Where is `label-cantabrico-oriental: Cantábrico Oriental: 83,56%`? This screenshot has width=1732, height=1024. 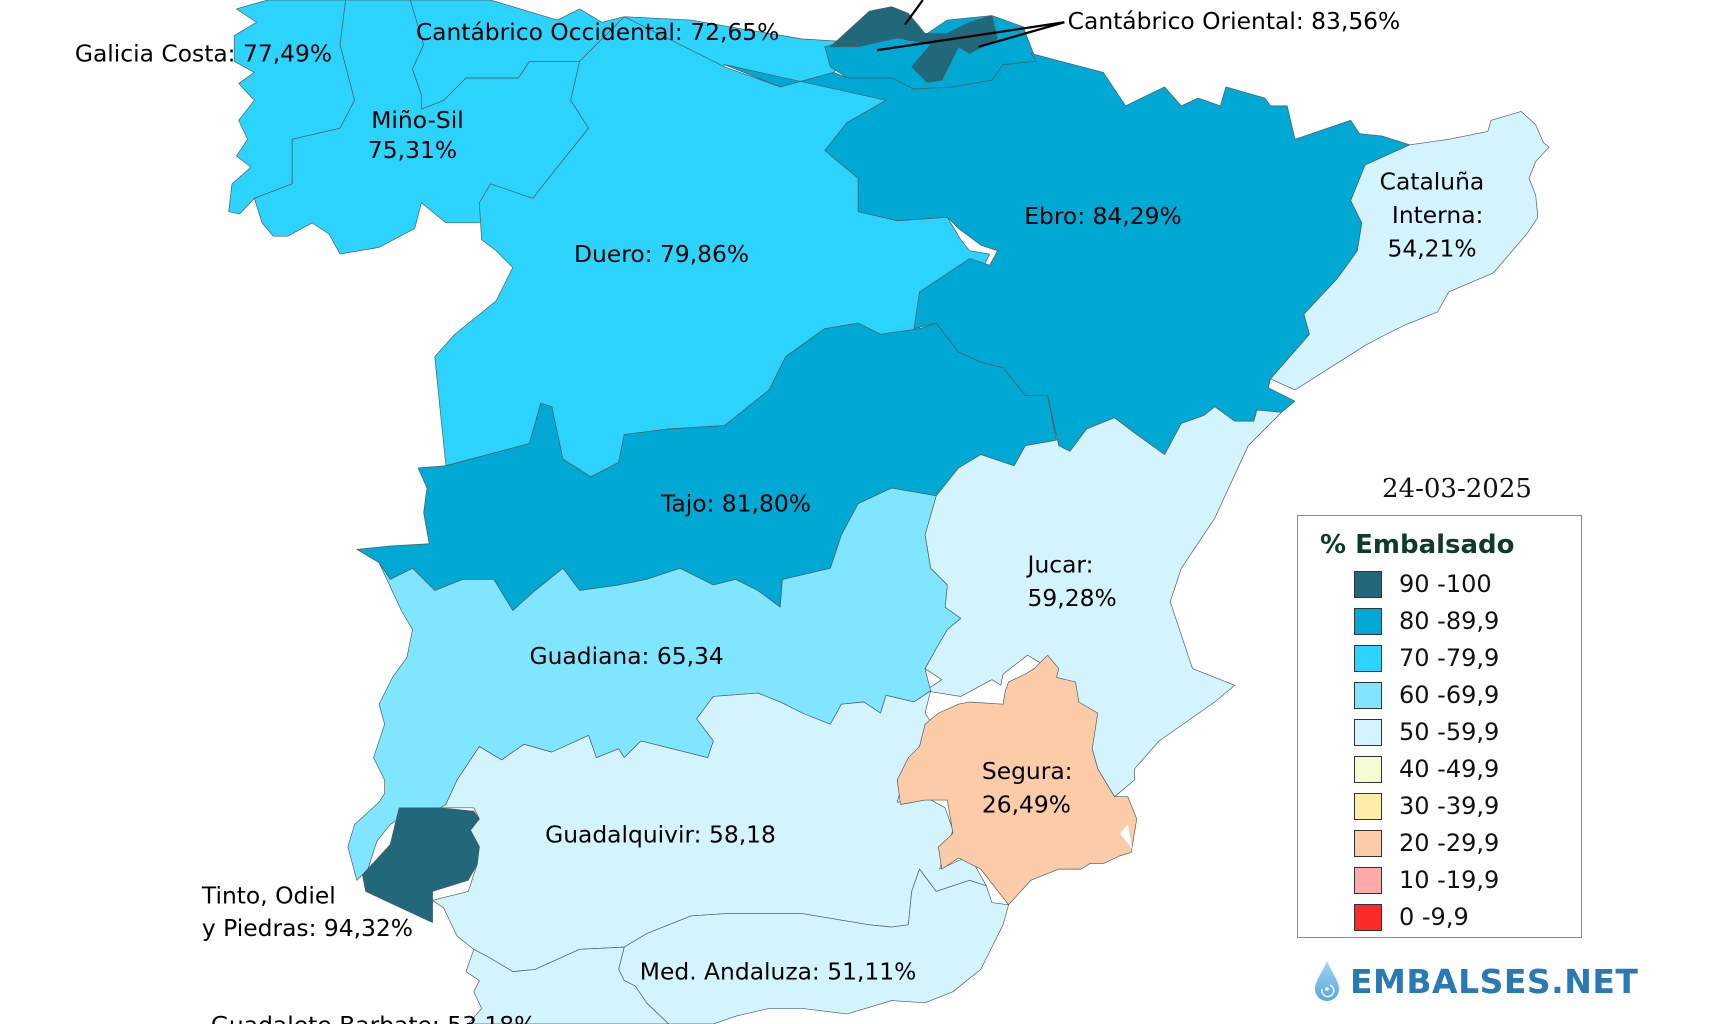 label-cantabrico-oriental: Cantábrico Oriental: 83,56% is located at coordinates (1234, 21).